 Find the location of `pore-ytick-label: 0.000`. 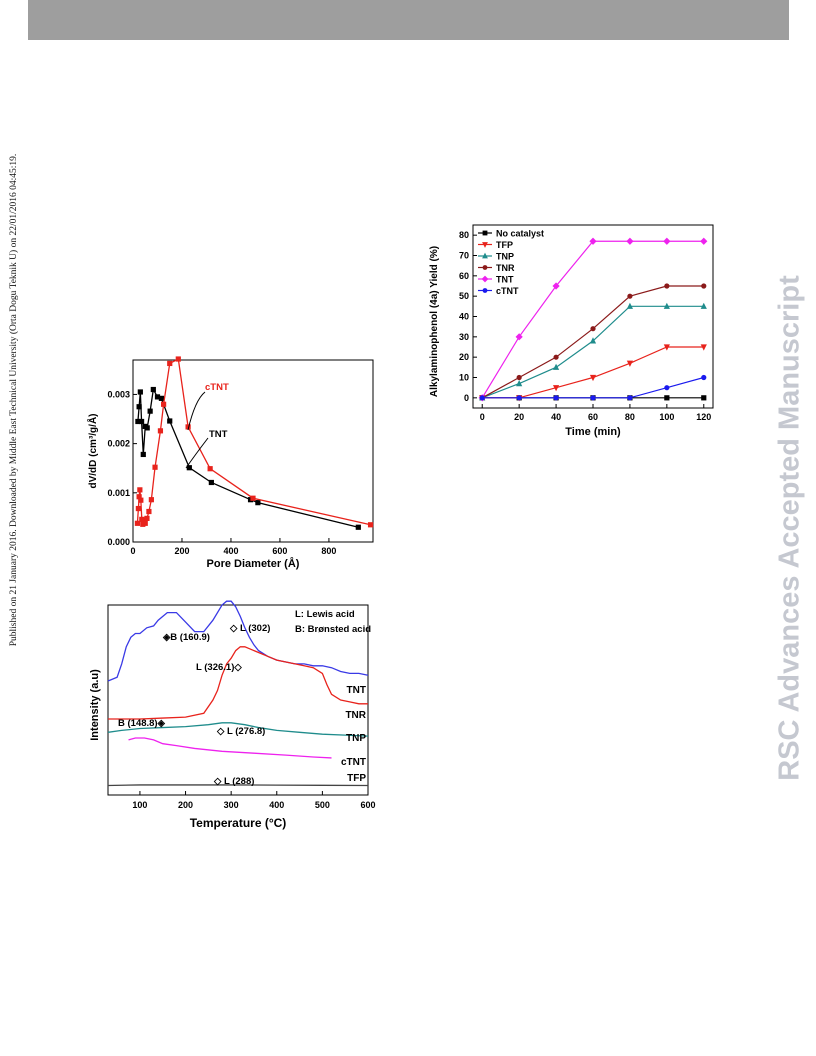

pore-ytick-label: 0.000 is located at coordinates (118, 542).